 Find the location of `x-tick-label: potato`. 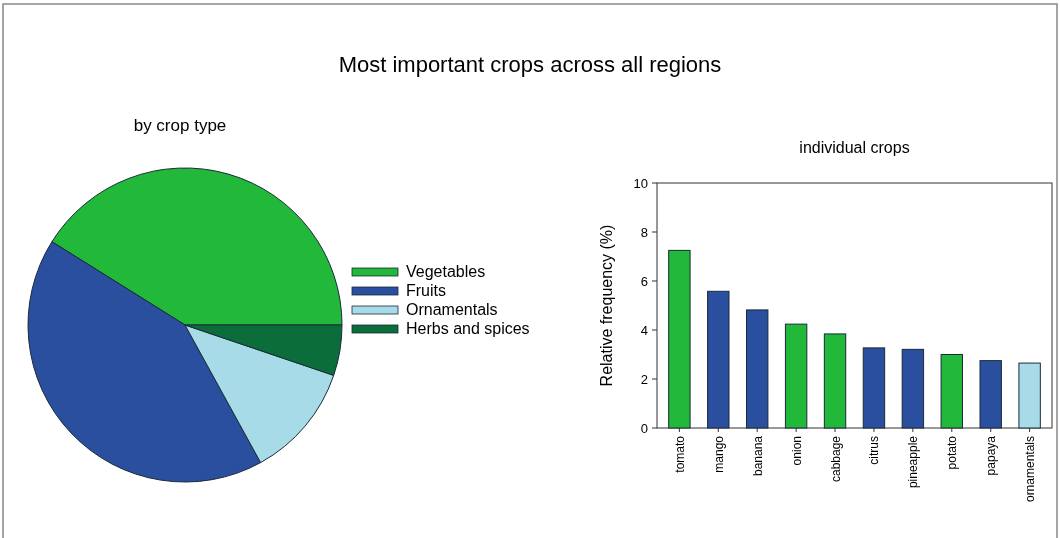

x-tick-label: potato is located at coordinates (952, 452).